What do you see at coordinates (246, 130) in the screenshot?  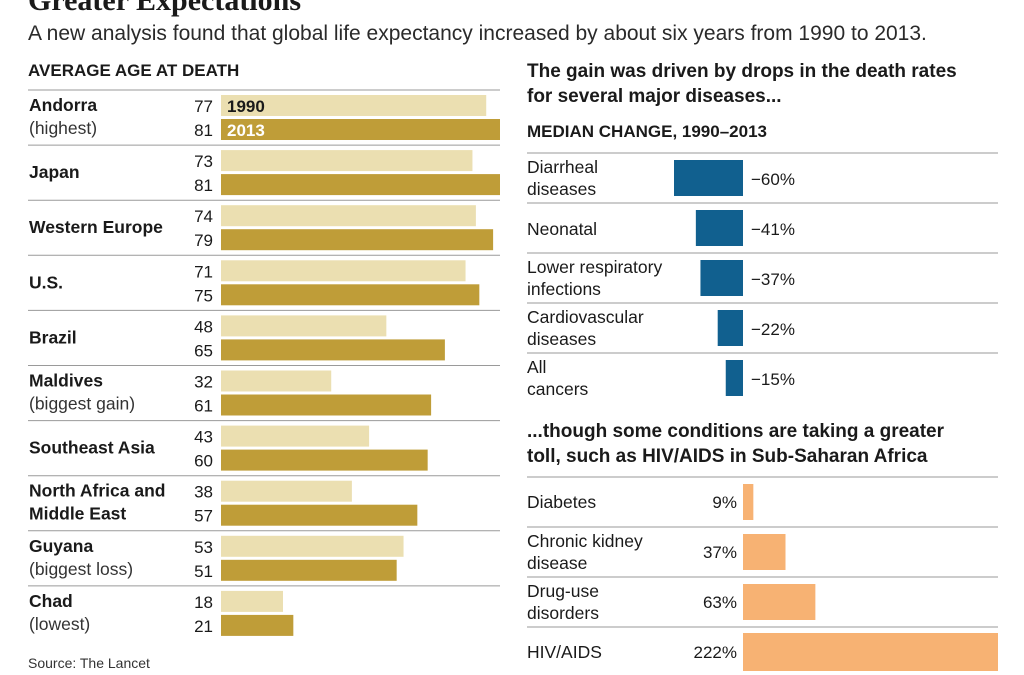 I see `legend-2013: 2013` at bounding box center [246, 130].